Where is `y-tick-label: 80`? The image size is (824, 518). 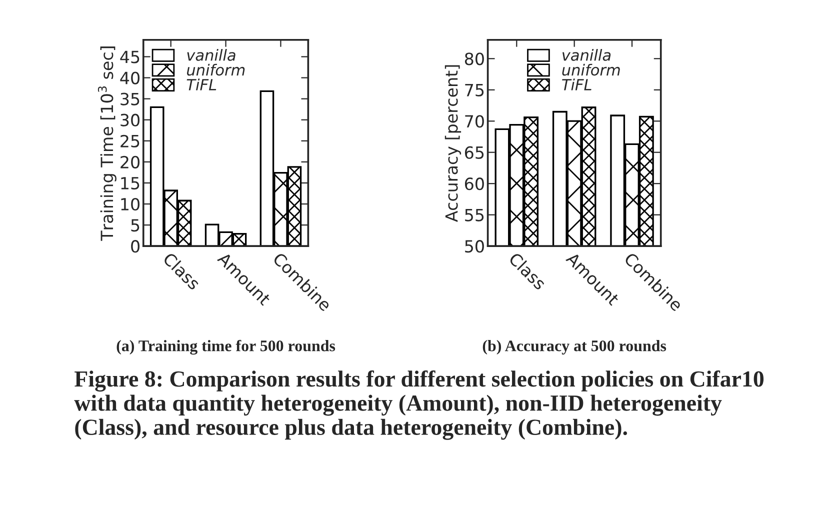 y-tick-label: 80 is located at coordinates (474, 59).